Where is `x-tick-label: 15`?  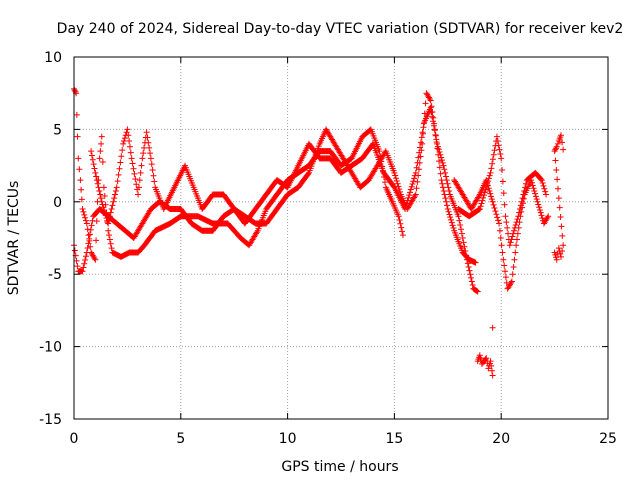
x-tick-label: 15 is located at coordinates (394, 439).